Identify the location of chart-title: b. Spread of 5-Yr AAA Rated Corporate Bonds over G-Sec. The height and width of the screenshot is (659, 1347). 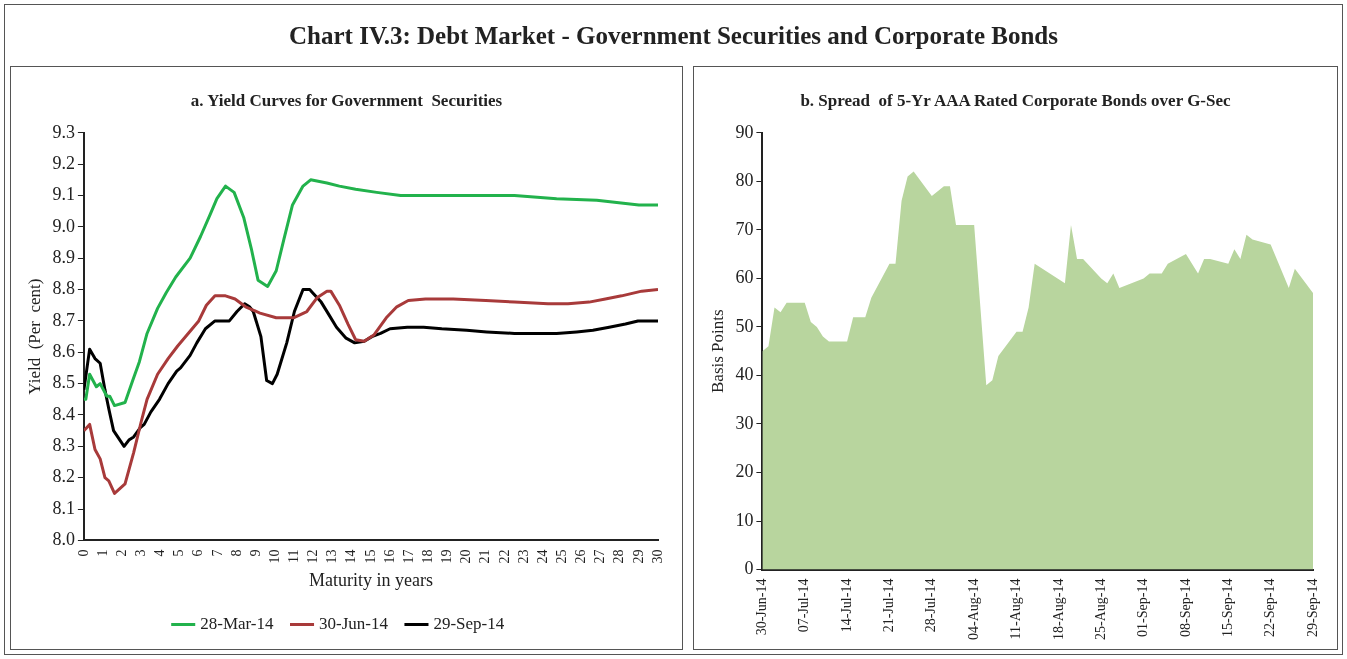
(1015, 101).